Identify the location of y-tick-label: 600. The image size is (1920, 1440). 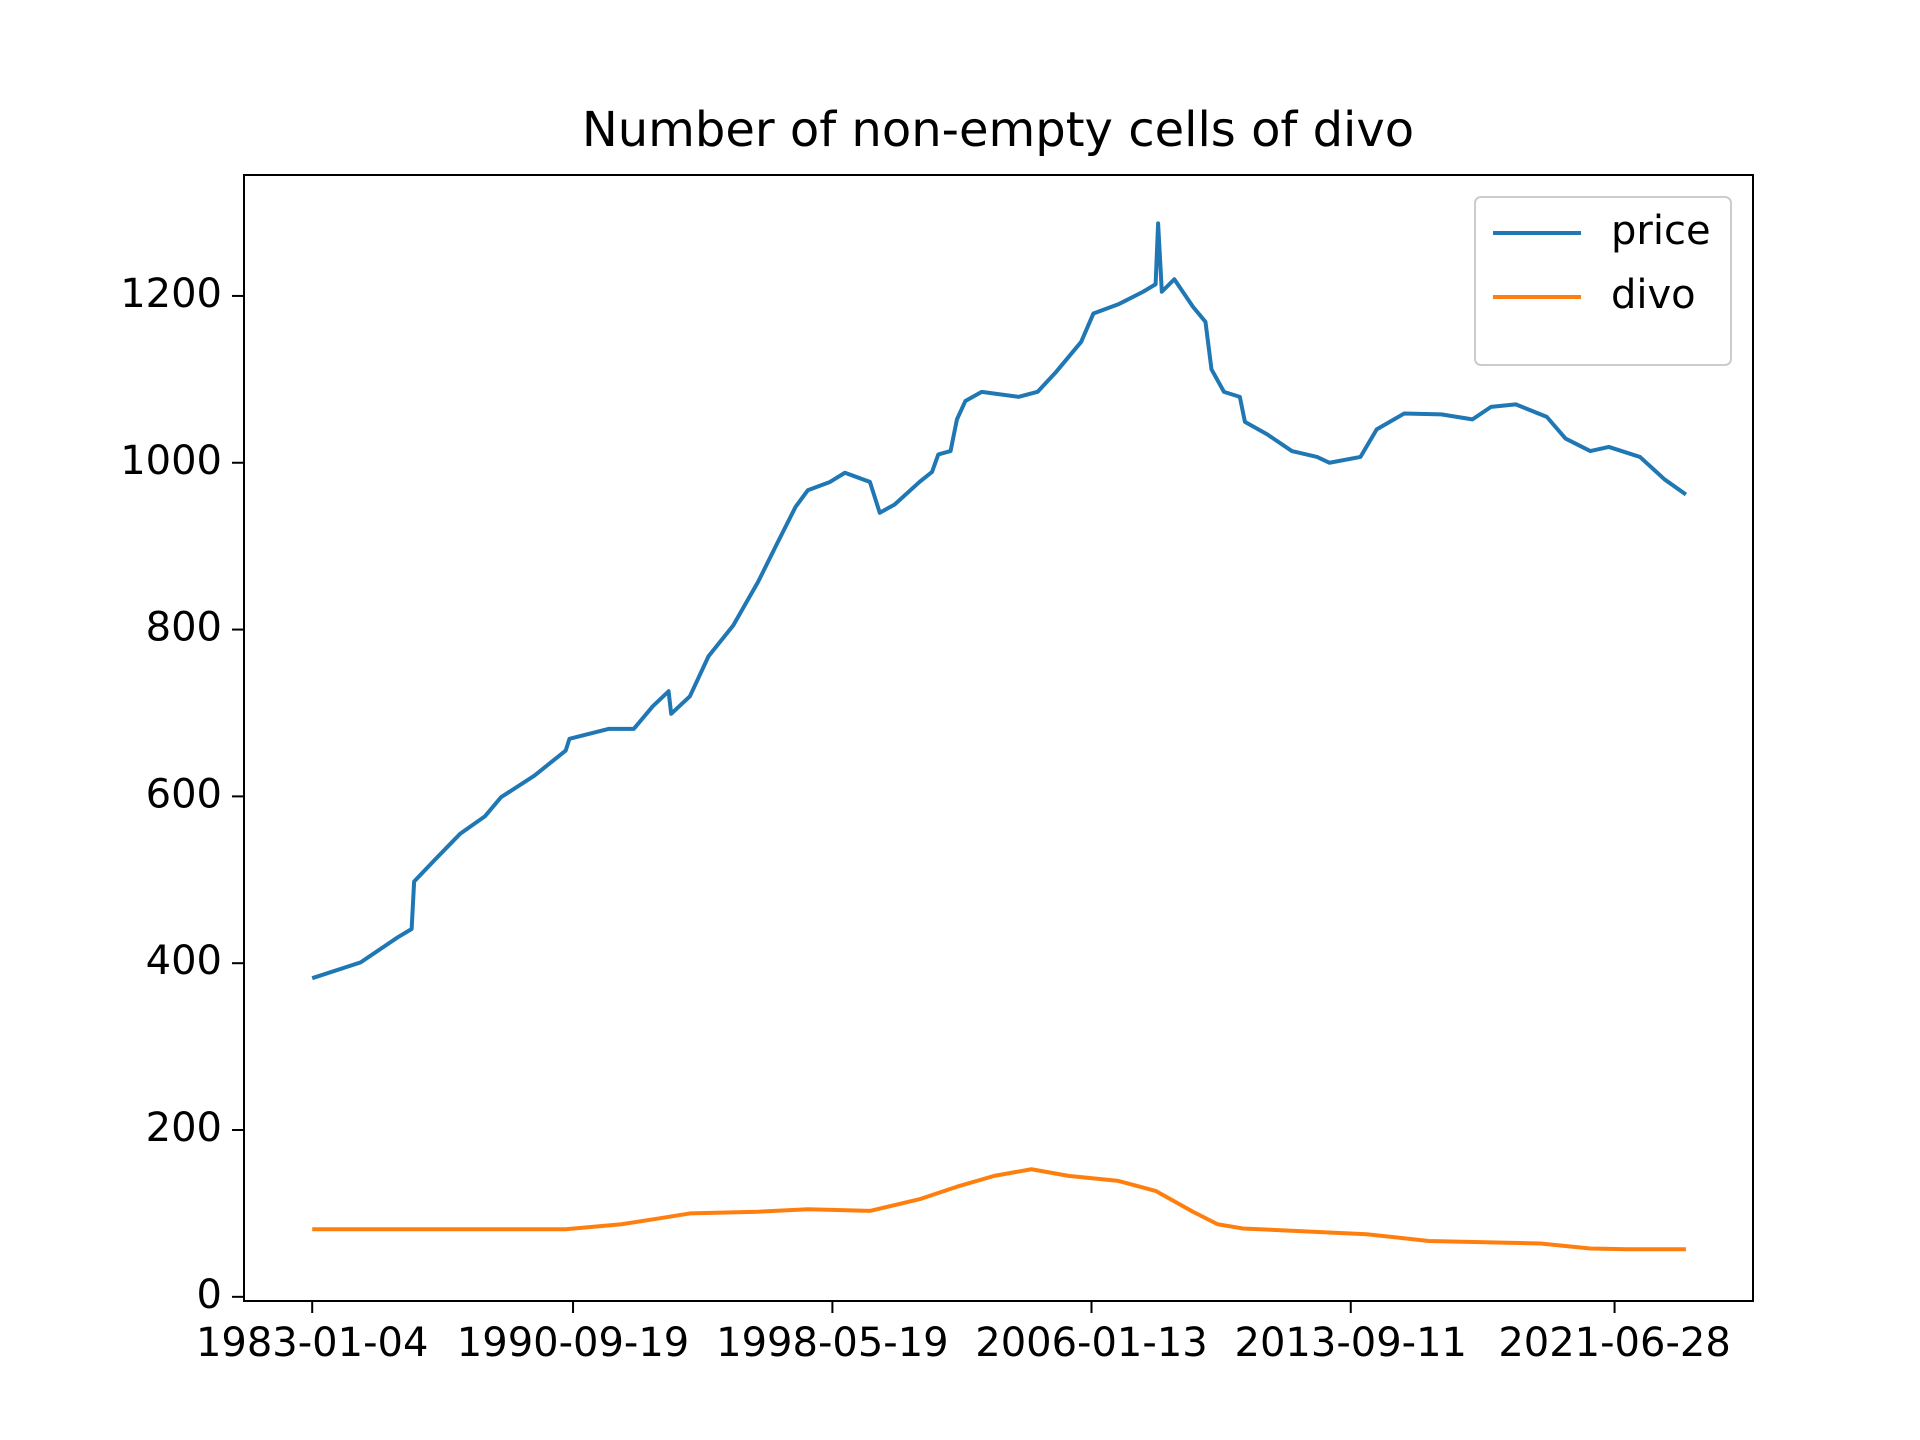
(184, 794).